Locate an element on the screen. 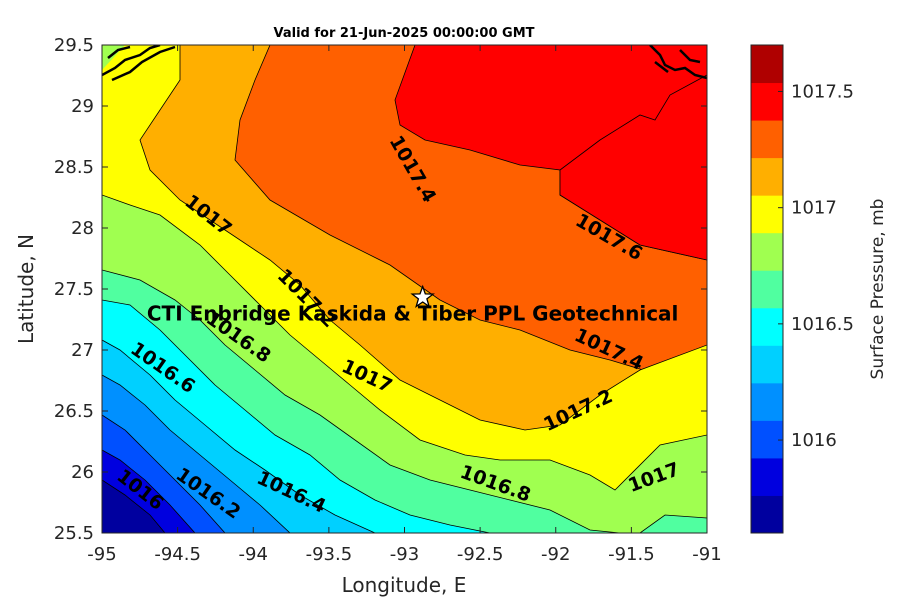  colorbar is located at coordinates (767, 289).